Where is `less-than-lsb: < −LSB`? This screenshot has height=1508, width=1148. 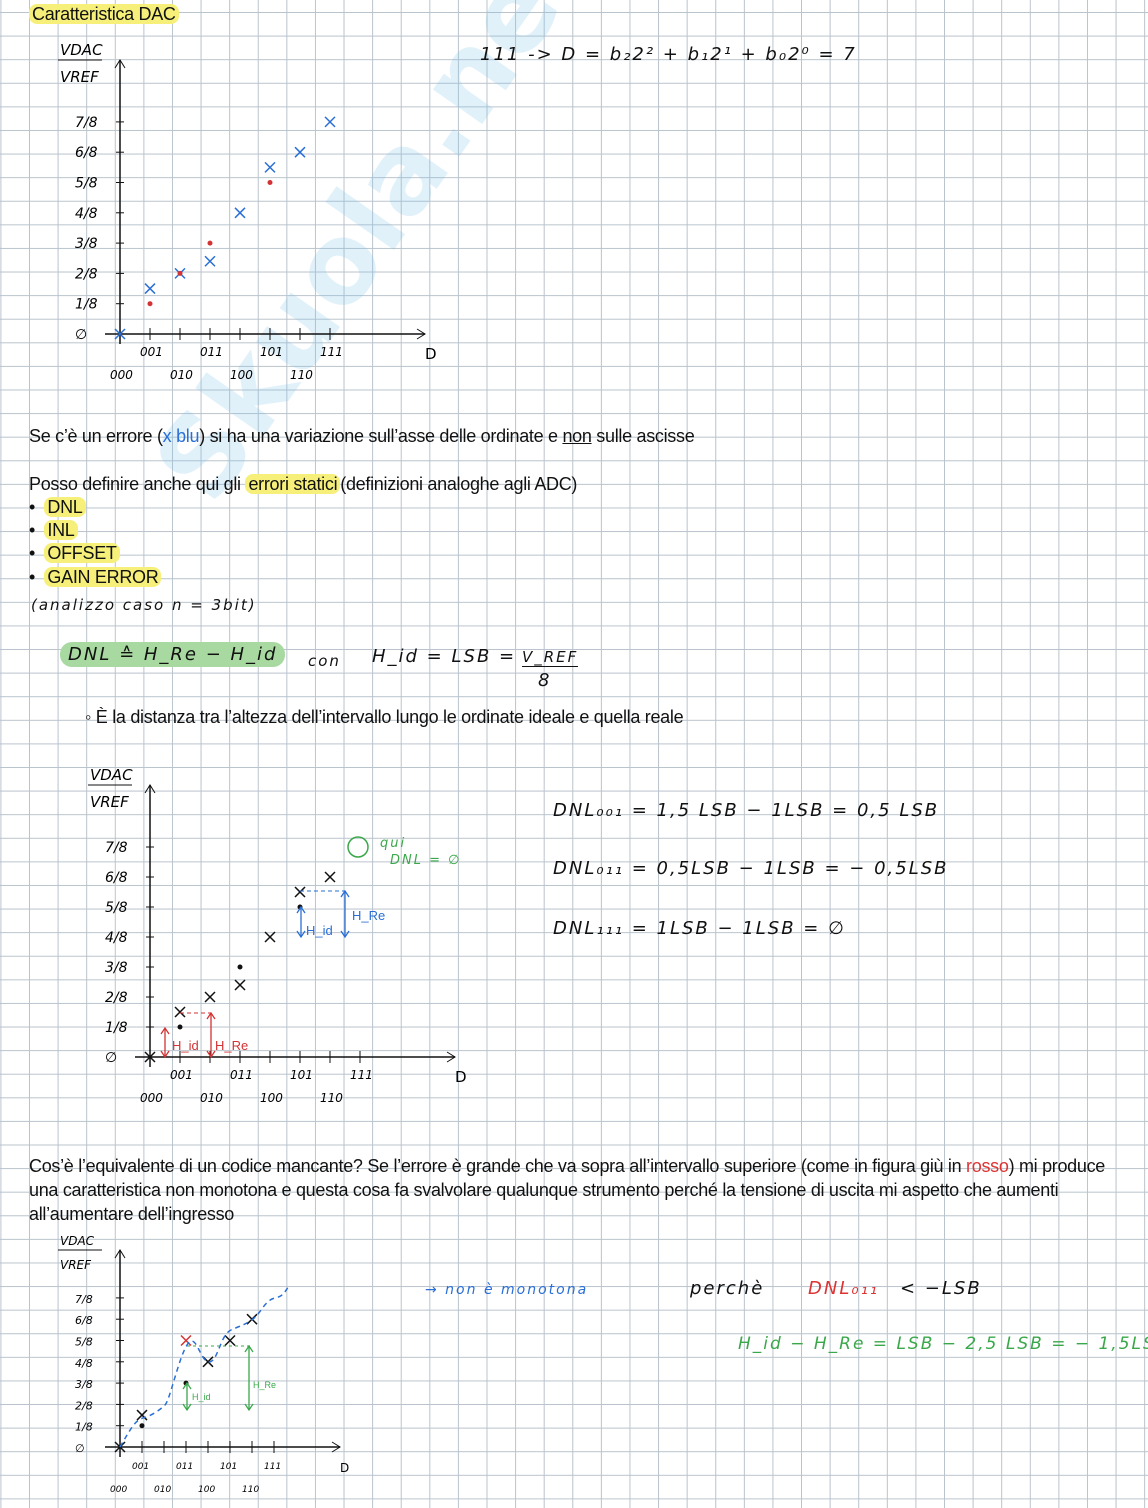 less-than-lsb: < −LSB is located at coordinates (941, 1288).